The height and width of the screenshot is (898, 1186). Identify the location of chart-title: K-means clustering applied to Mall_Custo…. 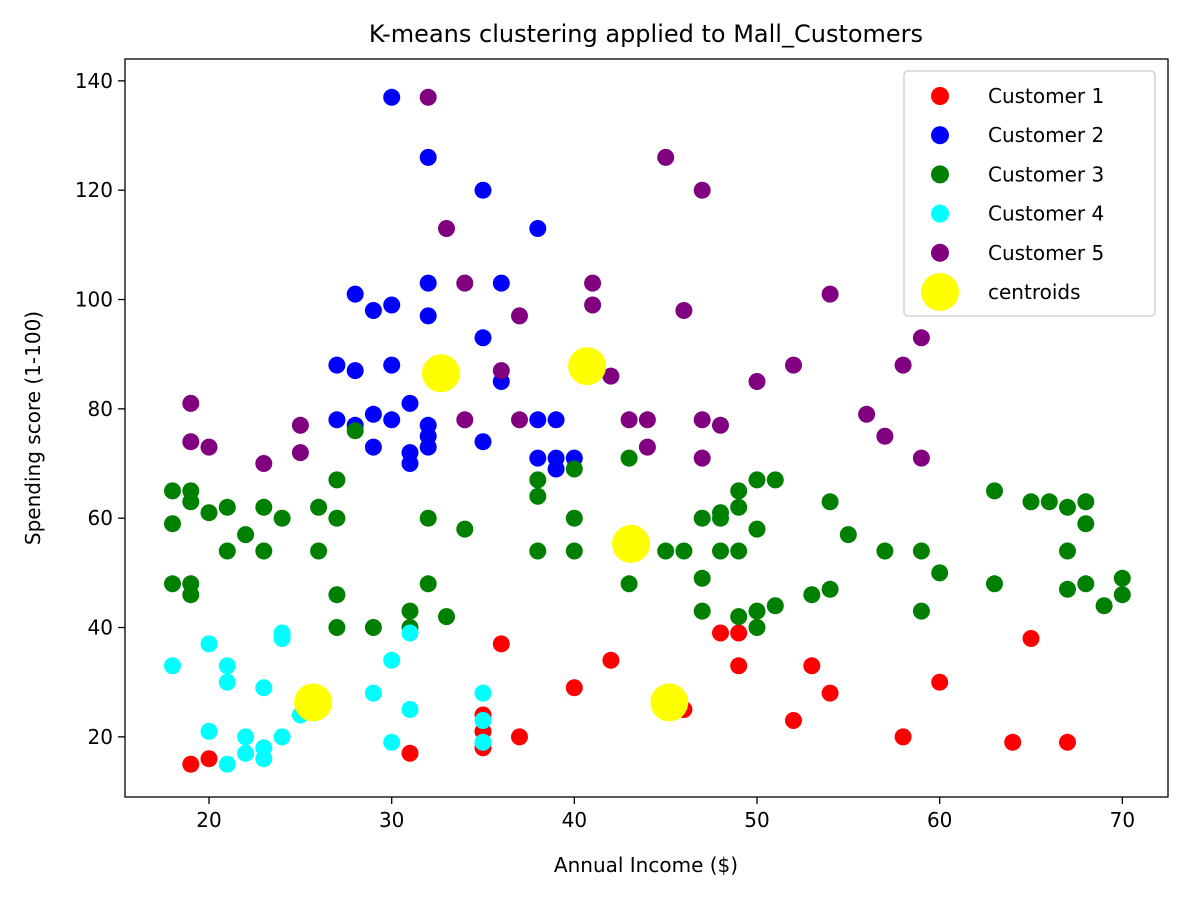
(646, 34).